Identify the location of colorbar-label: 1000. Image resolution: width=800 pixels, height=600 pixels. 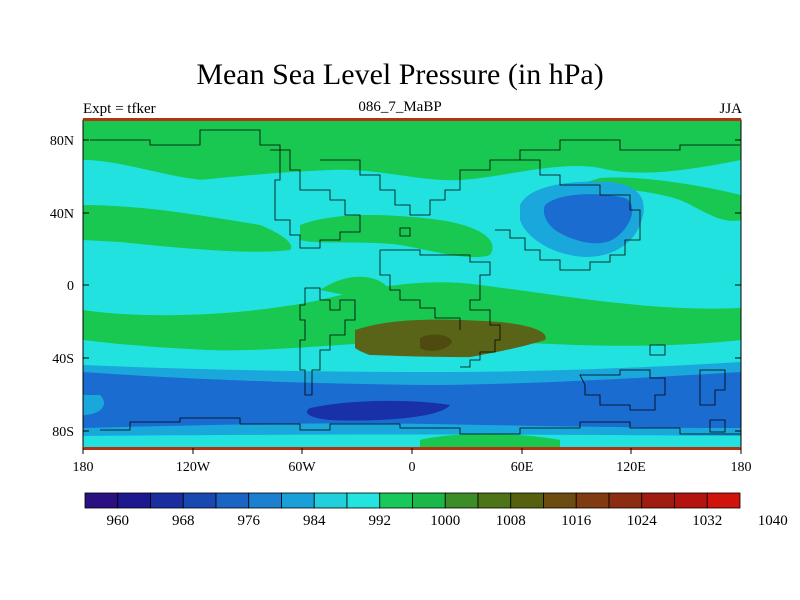
(445, 521).